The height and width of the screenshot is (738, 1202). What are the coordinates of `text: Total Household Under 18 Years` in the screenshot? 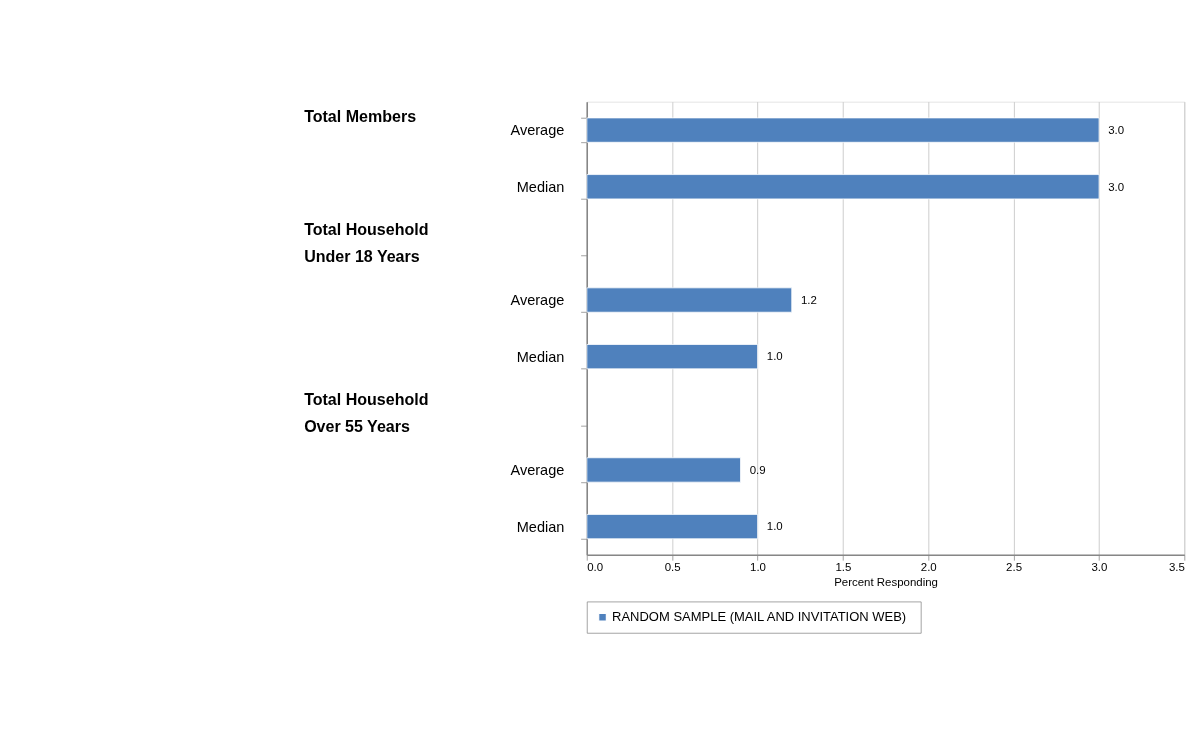 It's located at (366, 242).